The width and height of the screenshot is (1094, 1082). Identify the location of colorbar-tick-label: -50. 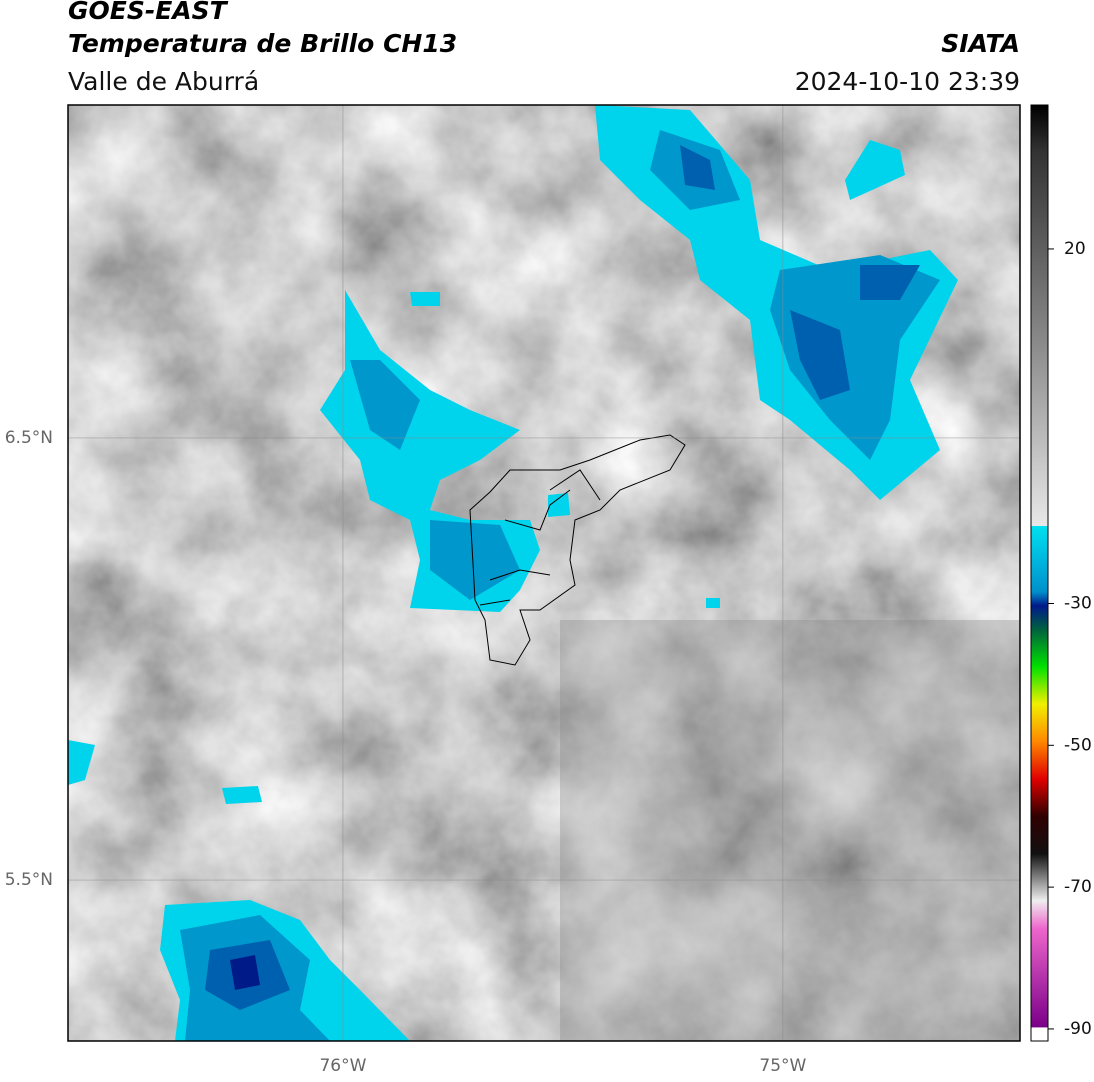
(1078, 745).